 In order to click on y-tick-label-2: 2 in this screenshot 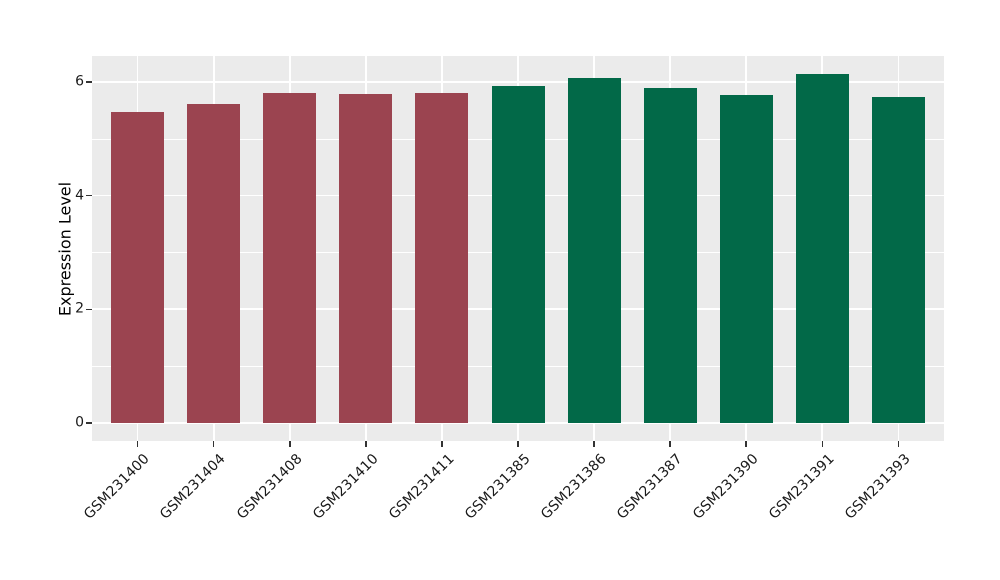, I will do `click(79, 308)`.